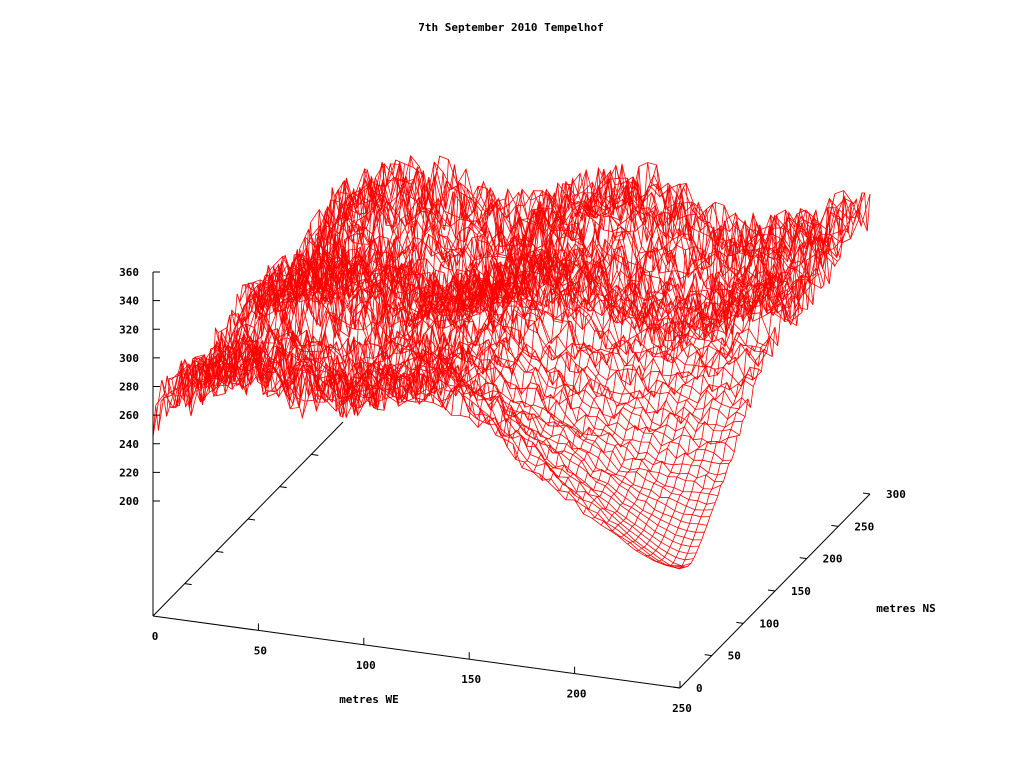  I want to click on y-tick-label: 150, so click(801, 591).